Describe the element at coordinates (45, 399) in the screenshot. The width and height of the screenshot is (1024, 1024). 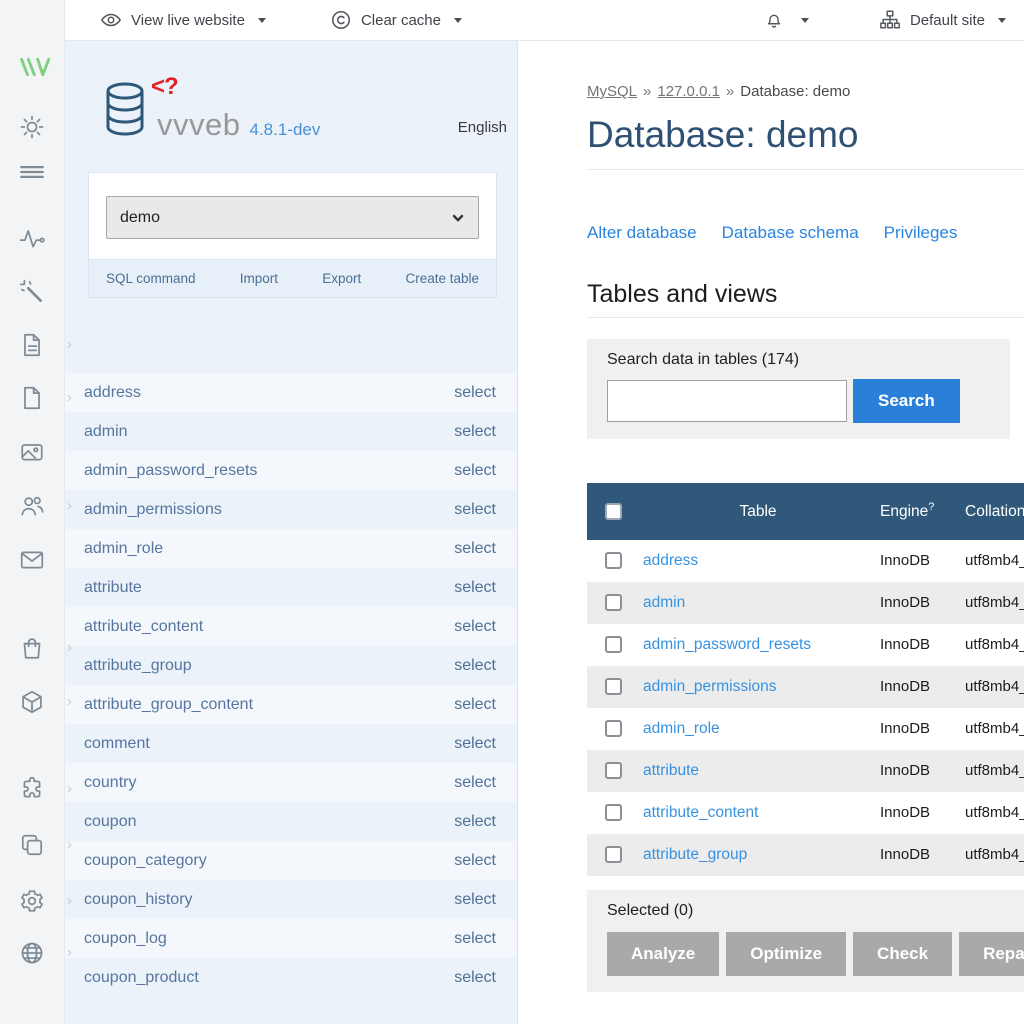
I see `file-icon: ›` at that location.